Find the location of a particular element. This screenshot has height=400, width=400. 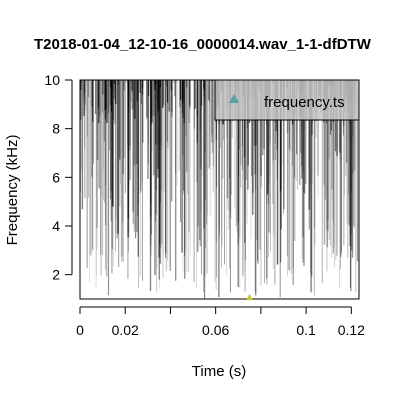

y-axis: 2 4 6 8 10 is located at coordinates (58, 177).